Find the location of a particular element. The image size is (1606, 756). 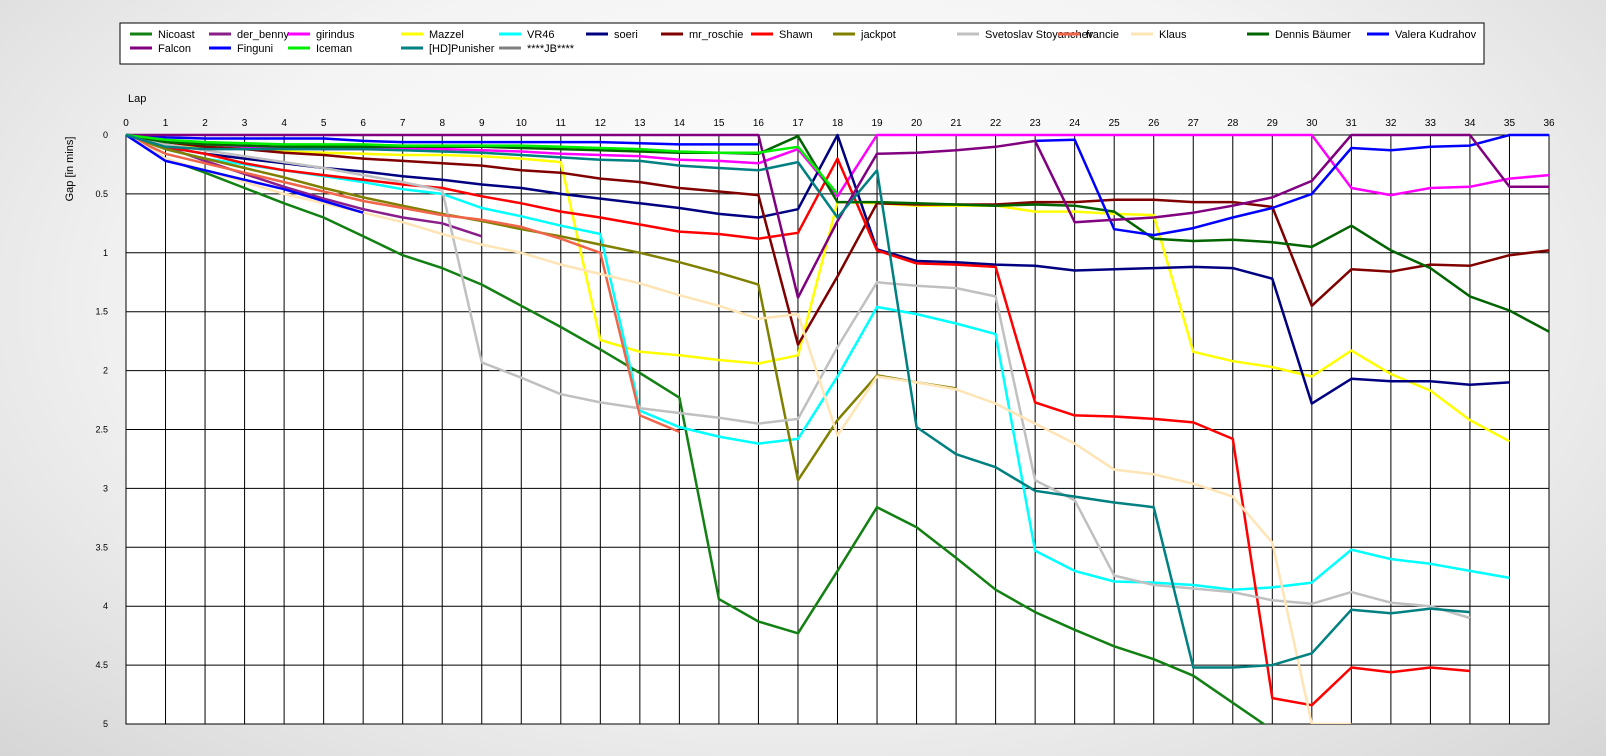

legend-label: Mazzel is located at coordinates (446, 35).